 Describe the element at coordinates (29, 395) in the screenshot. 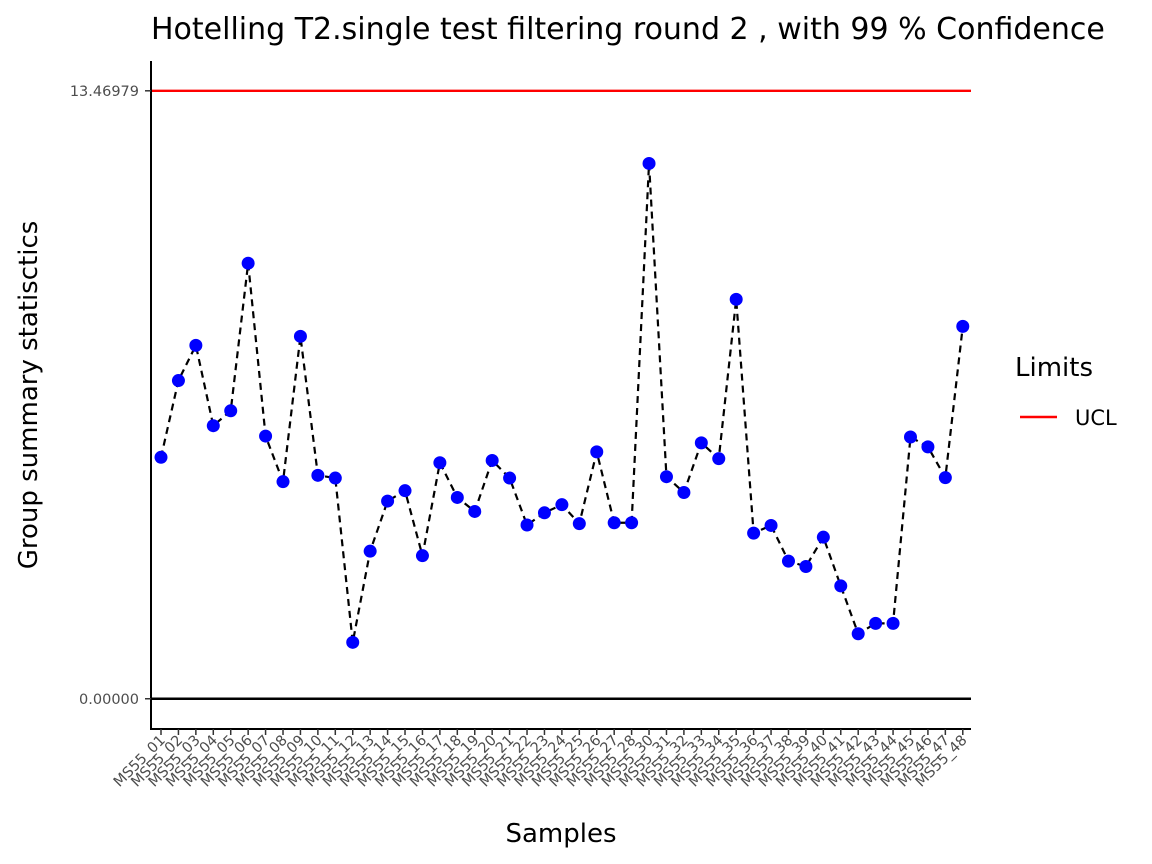

I see `y-axis-title: Group summary statisctics` at that location.